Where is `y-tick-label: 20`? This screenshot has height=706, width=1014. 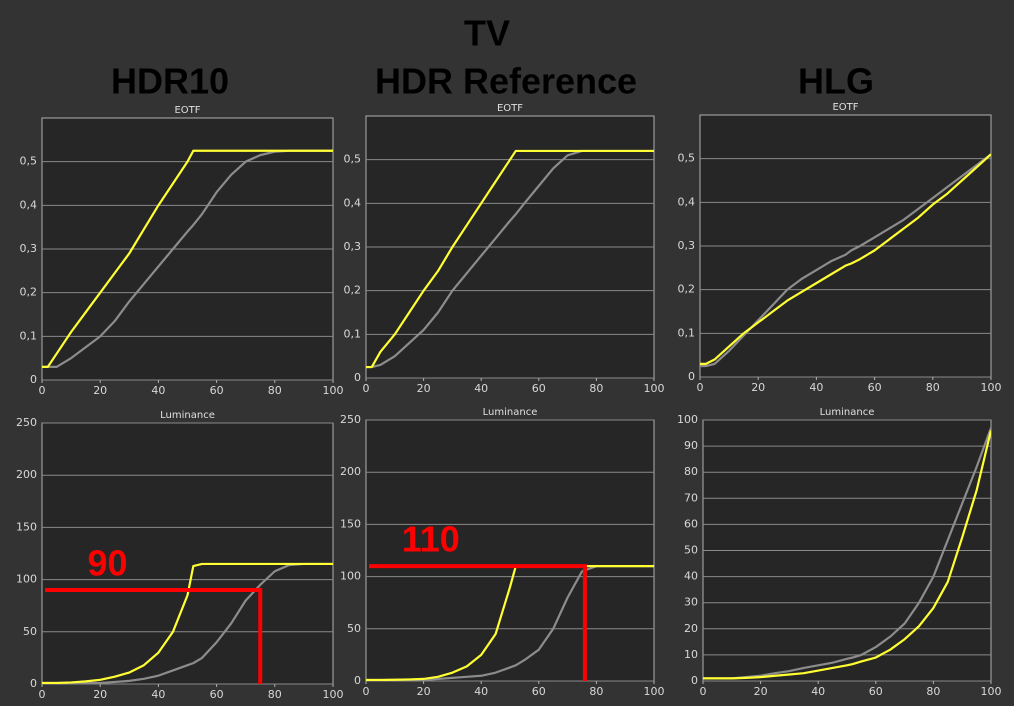
y-tick-label: 20 is located at coordinates (691, 628).